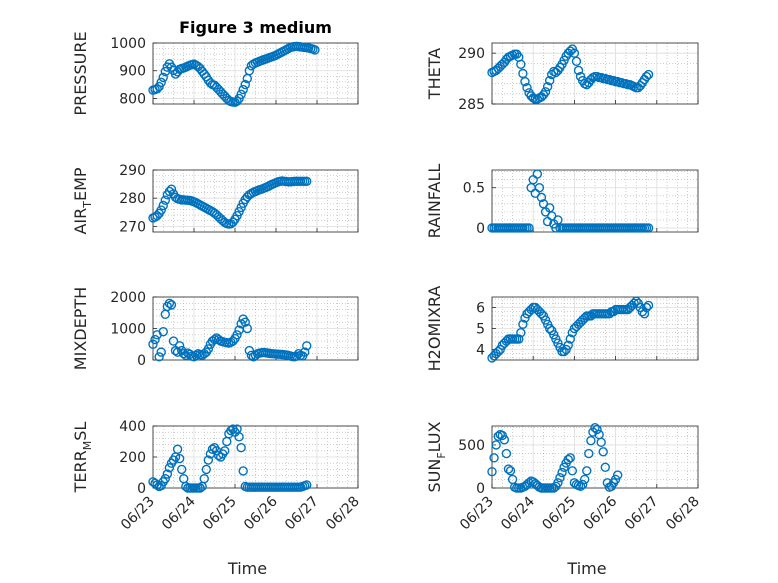  I want to click on y-tick-label: 200, so click(132, 458).